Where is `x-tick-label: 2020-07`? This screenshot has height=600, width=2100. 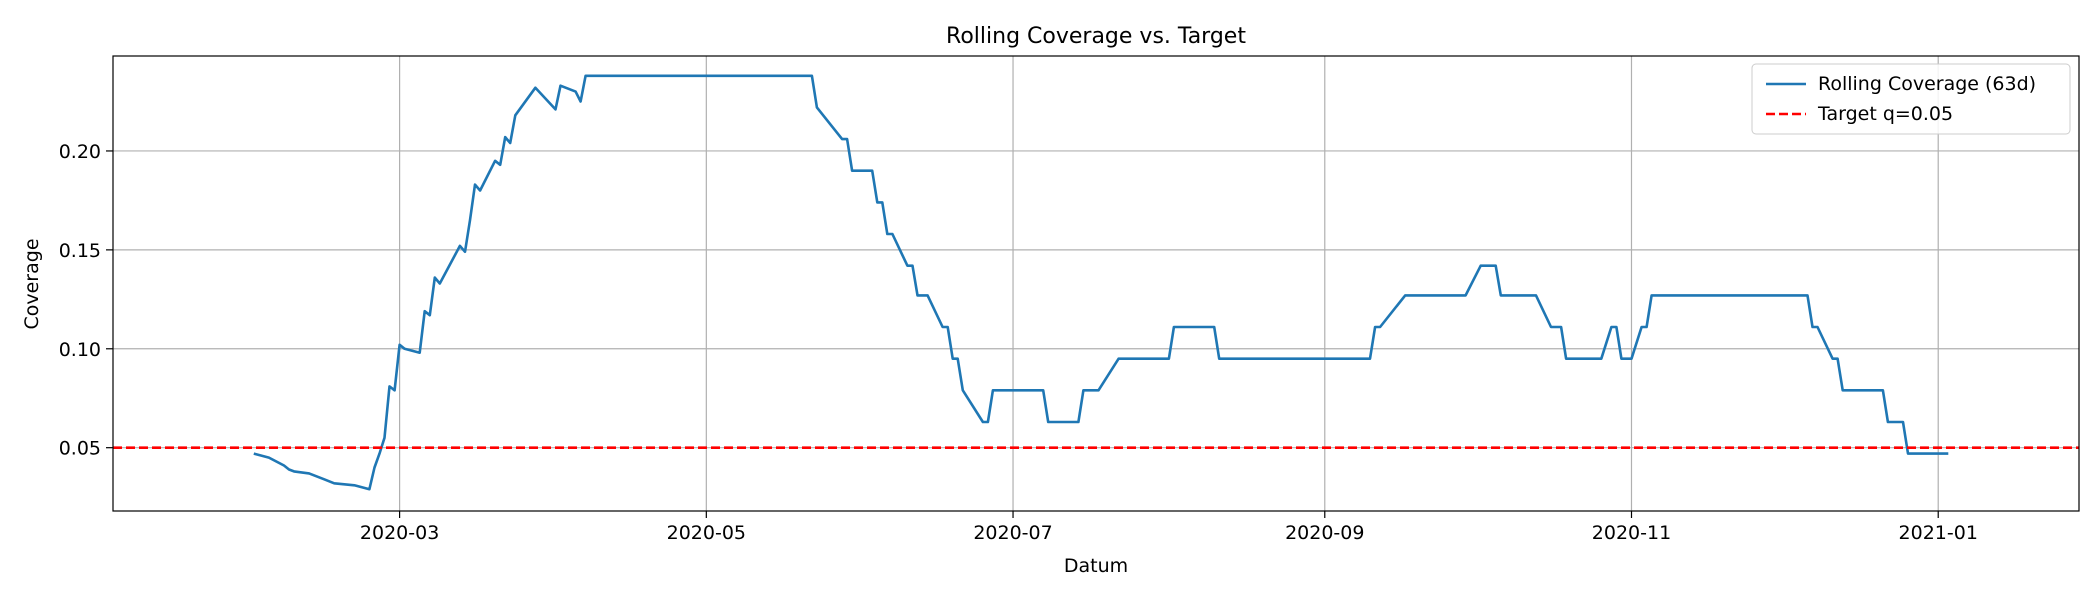 x-tick-label: 2020-07 is located at coordinates (1012, 533).